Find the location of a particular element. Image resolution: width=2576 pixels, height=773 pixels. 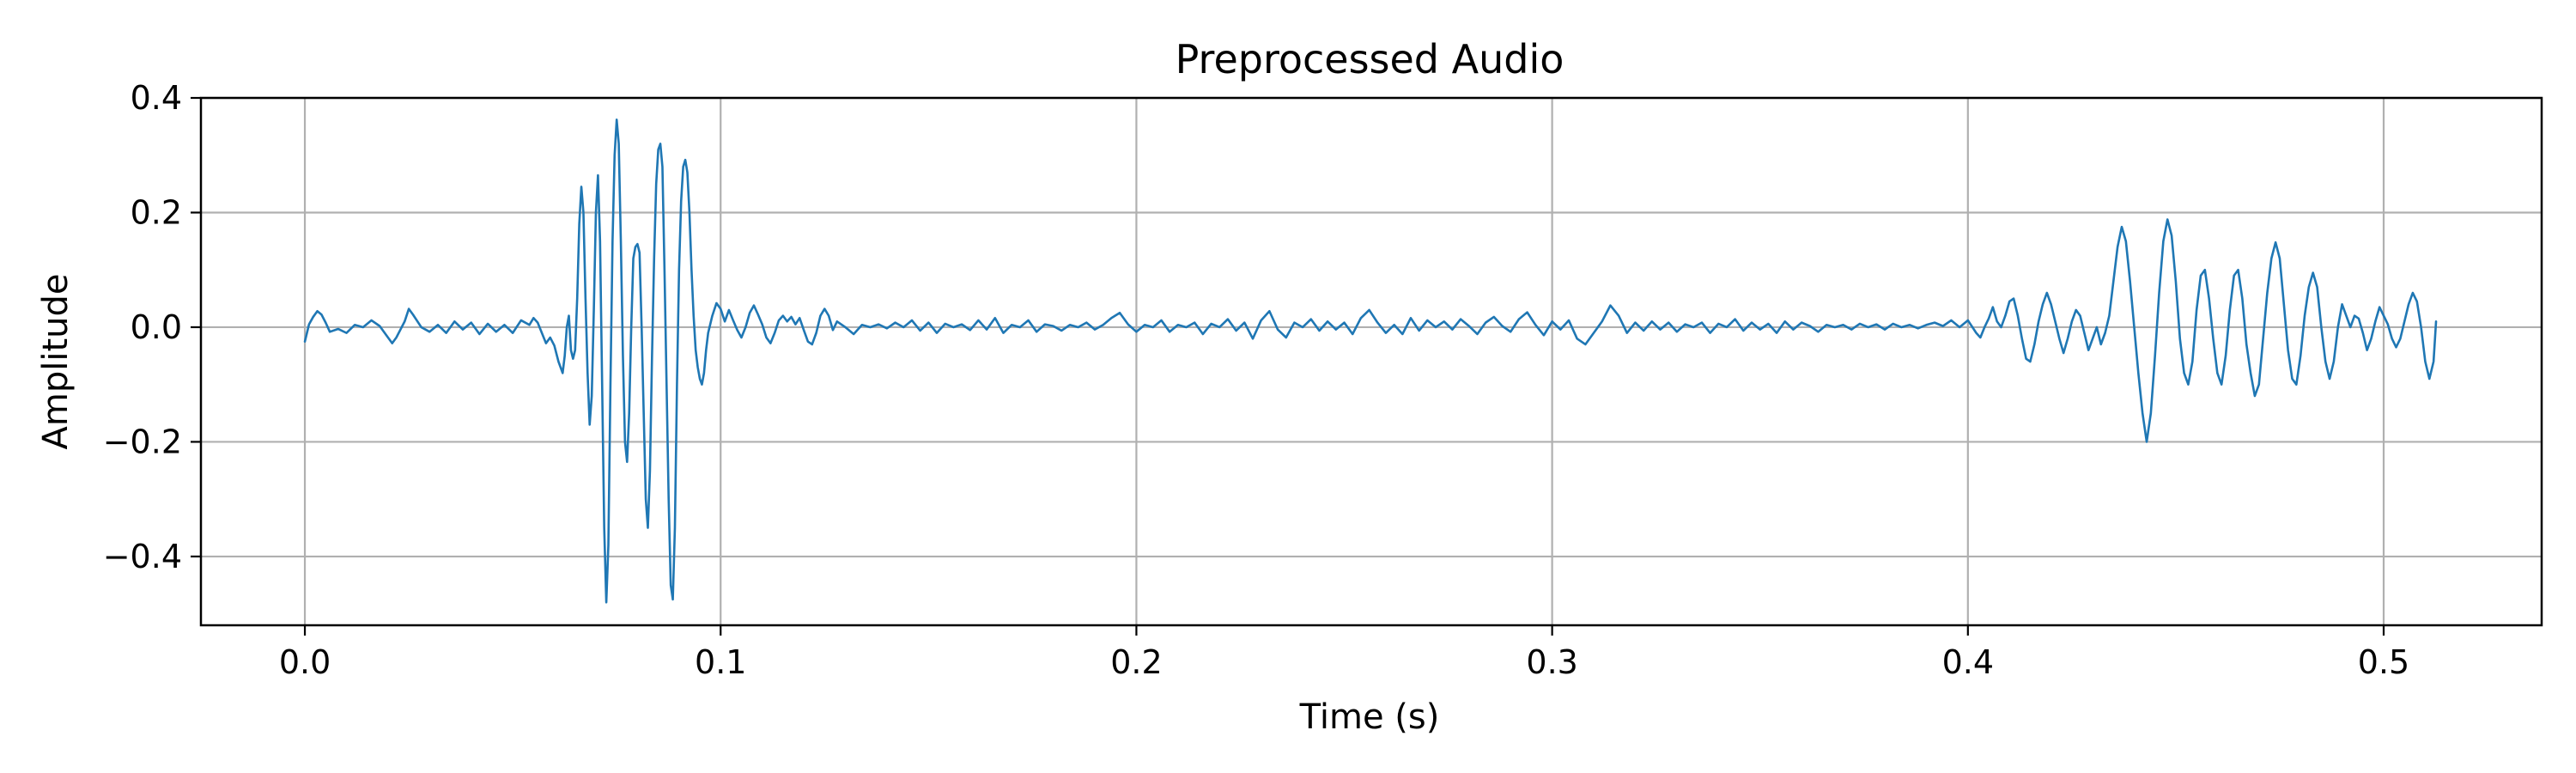

x-axis-label: Time (s) is located at coordinates (1369, 717).